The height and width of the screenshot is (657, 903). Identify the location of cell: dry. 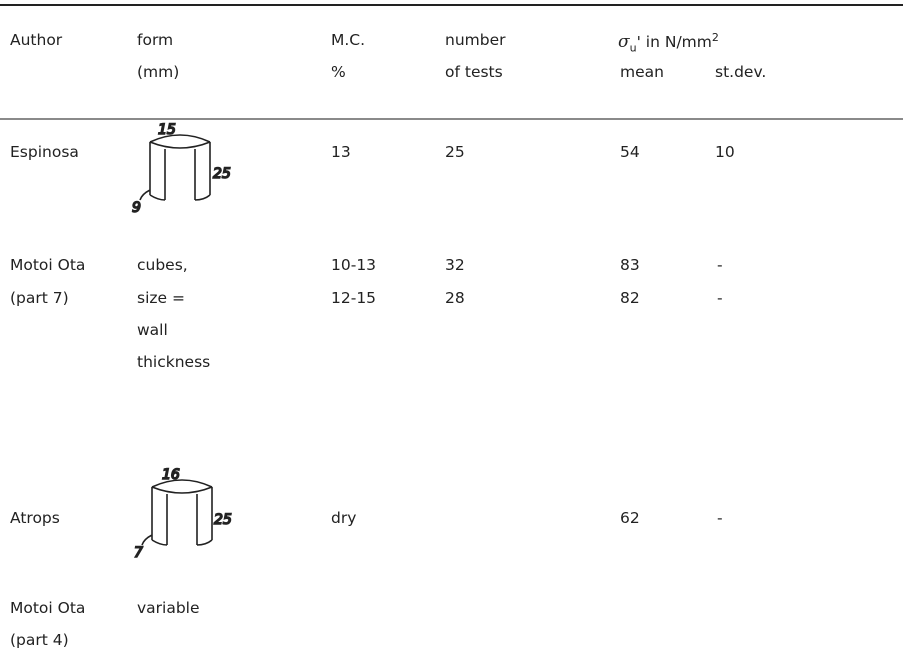
(344, 518).